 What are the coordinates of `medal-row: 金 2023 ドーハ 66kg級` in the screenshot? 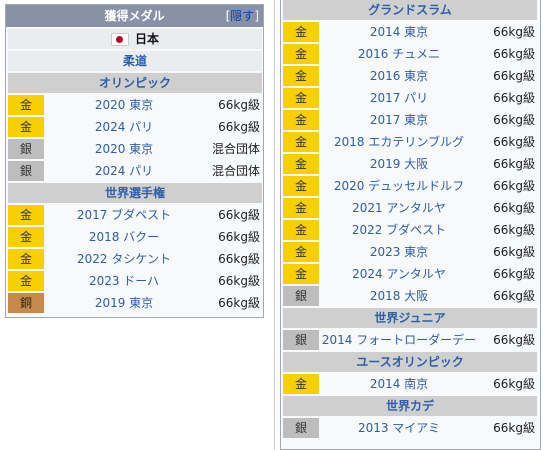 It's located at (135, 281).